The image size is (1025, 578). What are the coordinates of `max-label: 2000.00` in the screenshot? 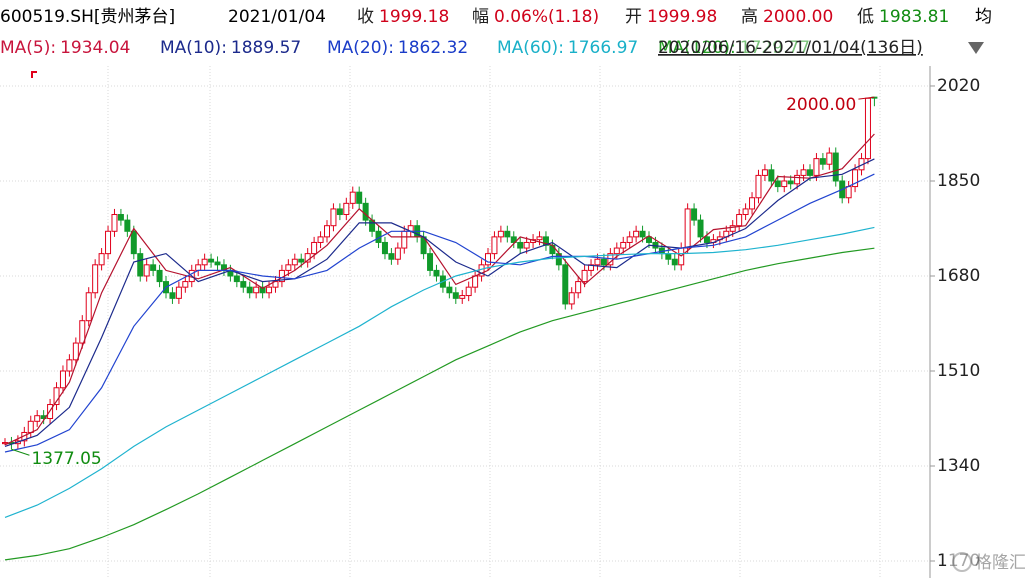 It's located at (821, 105).